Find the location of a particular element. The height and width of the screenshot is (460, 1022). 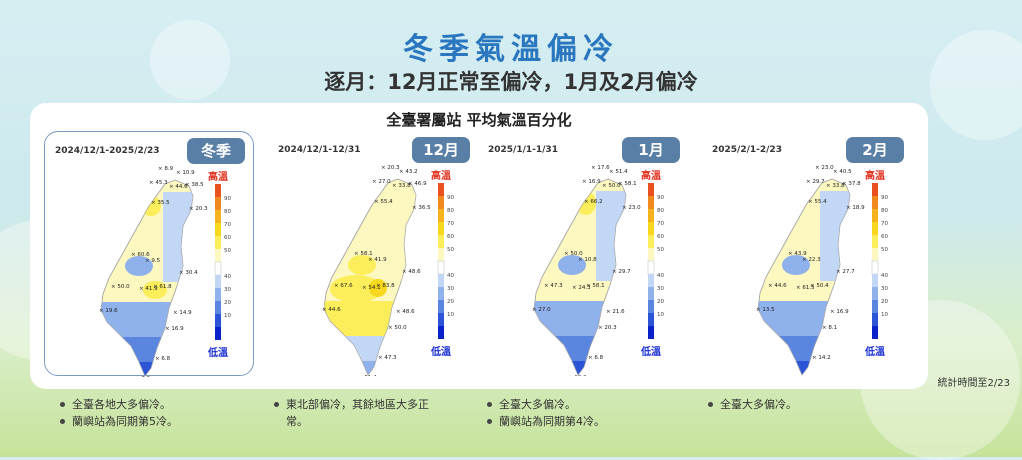

station-value: × 24.3 is located at coordinates (581, 288).